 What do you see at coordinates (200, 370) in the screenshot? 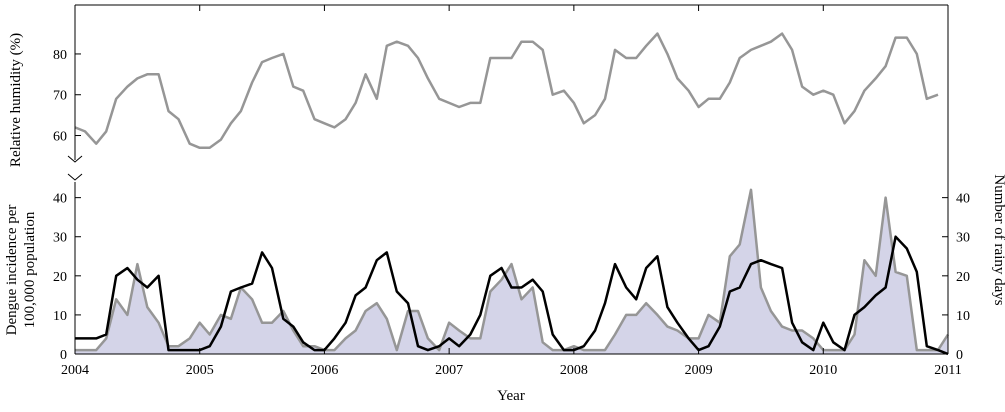
I see `year-tick-label: 2005` at bounding box center [200, 370].